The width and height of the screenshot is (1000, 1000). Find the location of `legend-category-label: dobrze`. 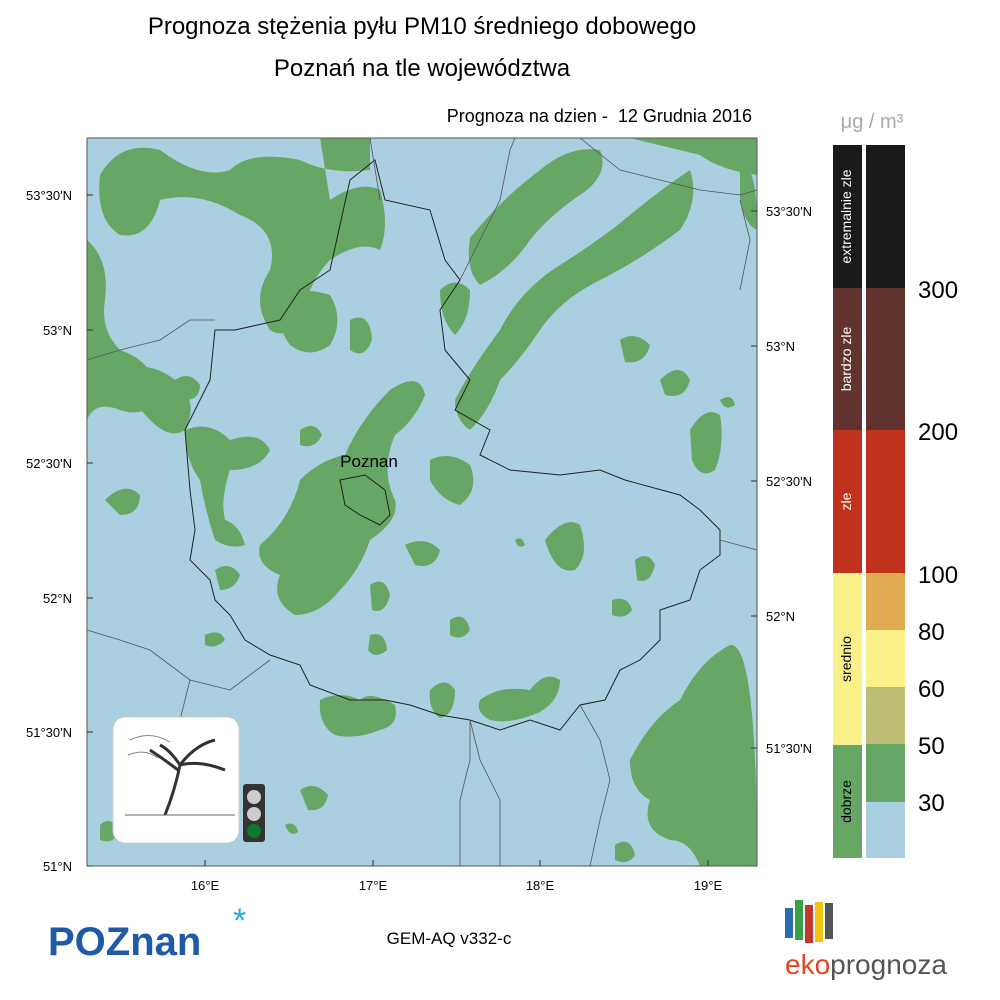

legend-category-label: dobrze is located at coordinates (846, 801).